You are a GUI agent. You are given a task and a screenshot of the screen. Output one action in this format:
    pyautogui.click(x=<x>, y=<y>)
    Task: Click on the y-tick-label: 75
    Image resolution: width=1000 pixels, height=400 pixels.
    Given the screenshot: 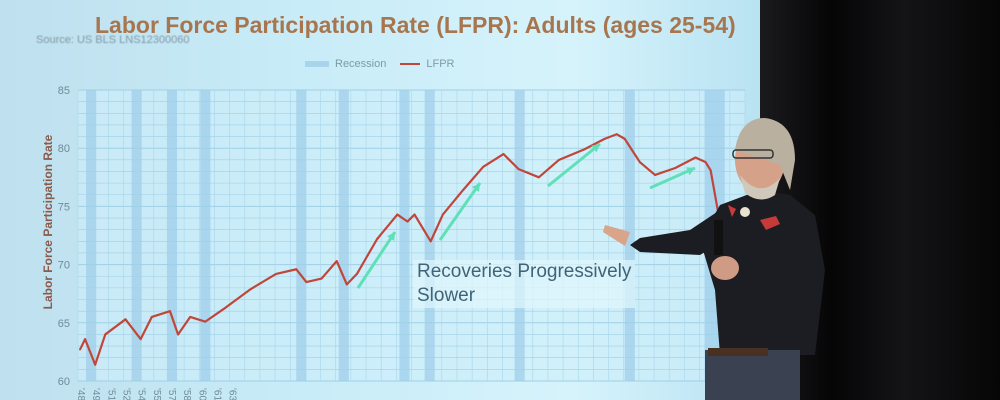 What is the action you would take?
    pyautogui.click(x=64, y=207)
    